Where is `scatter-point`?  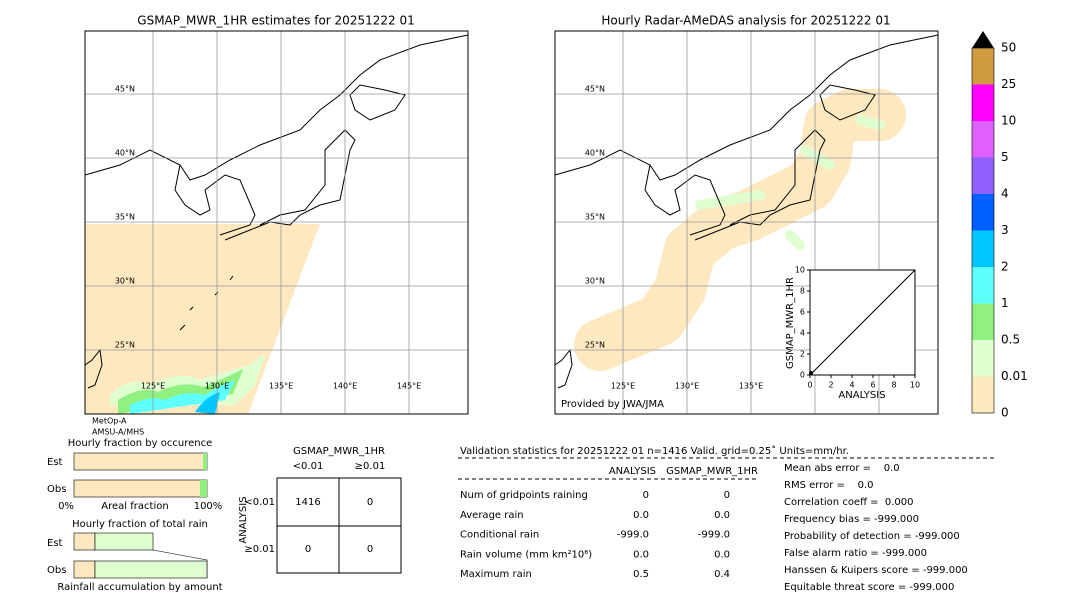
scatter-point is located at coordinates (811, 373).